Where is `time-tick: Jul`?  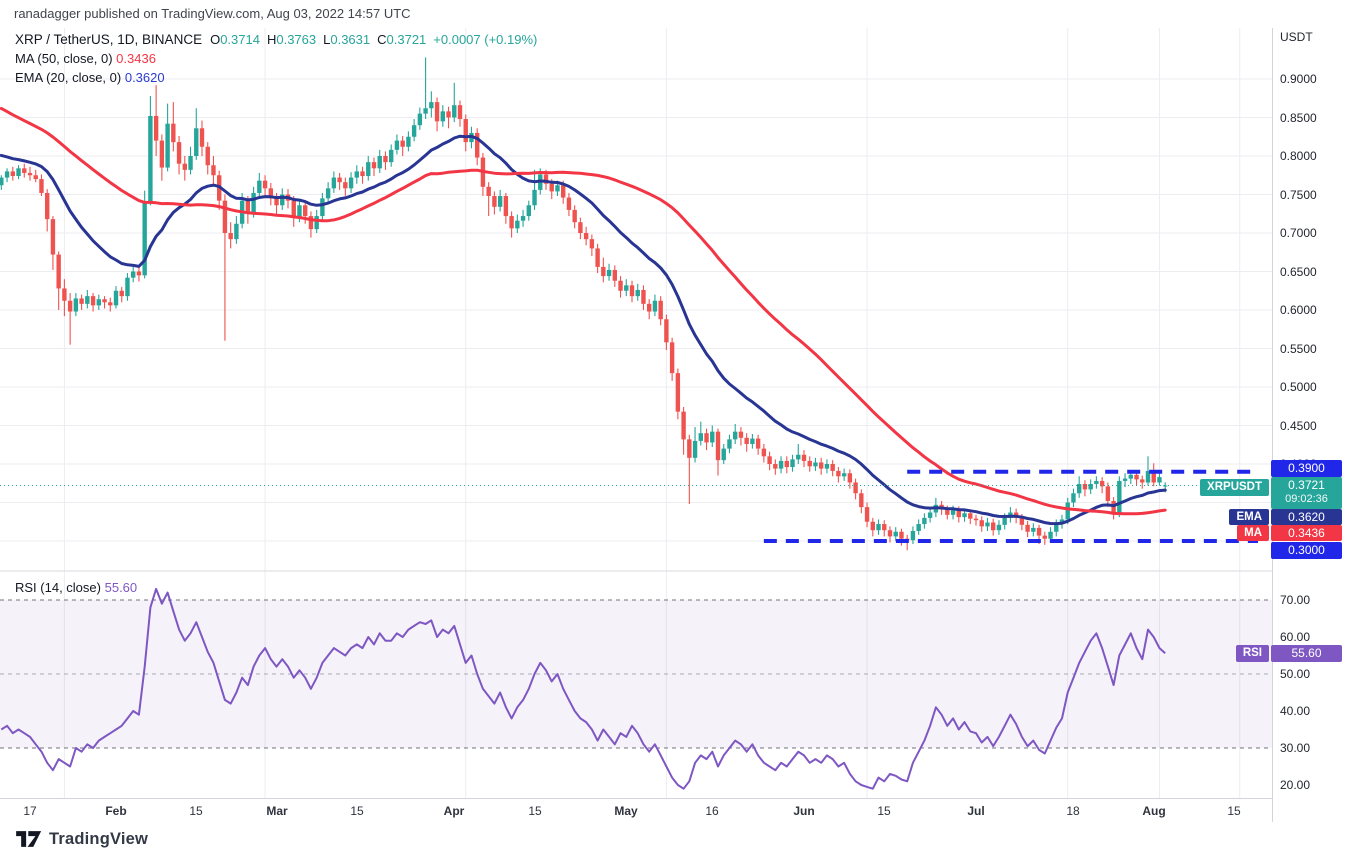
time-tick: Jul is located at coordinates (976, 811).